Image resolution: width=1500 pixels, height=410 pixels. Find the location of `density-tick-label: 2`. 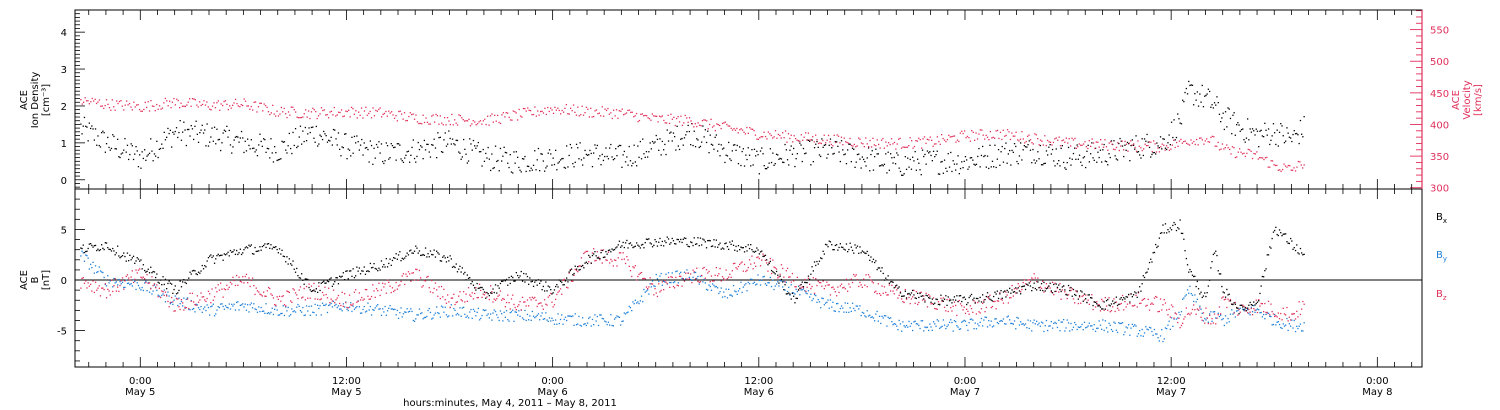

density-tick-label: 2 is located at coordinates (64, 107).